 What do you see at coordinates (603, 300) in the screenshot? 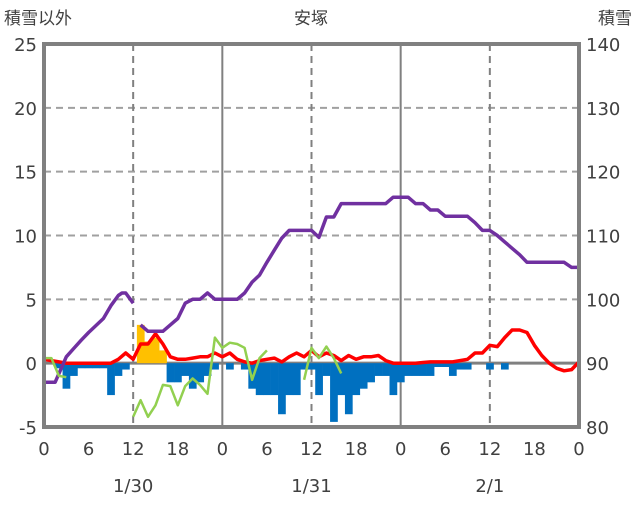
I see `right-tick-label: 100` at bounding box center [603, 300].